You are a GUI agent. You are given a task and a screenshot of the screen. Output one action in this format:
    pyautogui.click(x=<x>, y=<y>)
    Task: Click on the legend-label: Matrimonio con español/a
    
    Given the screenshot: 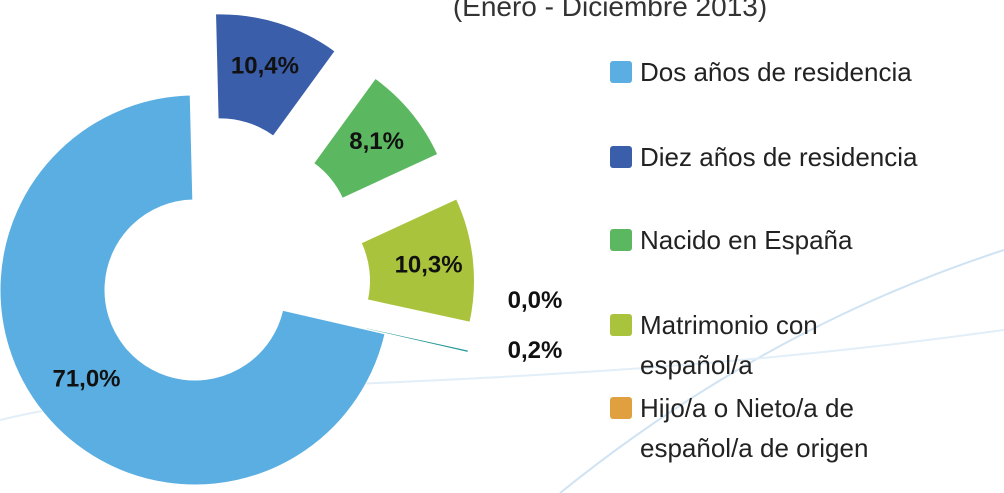 What is the action you would take?
    pyautogui.click(x=729, y=345)
    